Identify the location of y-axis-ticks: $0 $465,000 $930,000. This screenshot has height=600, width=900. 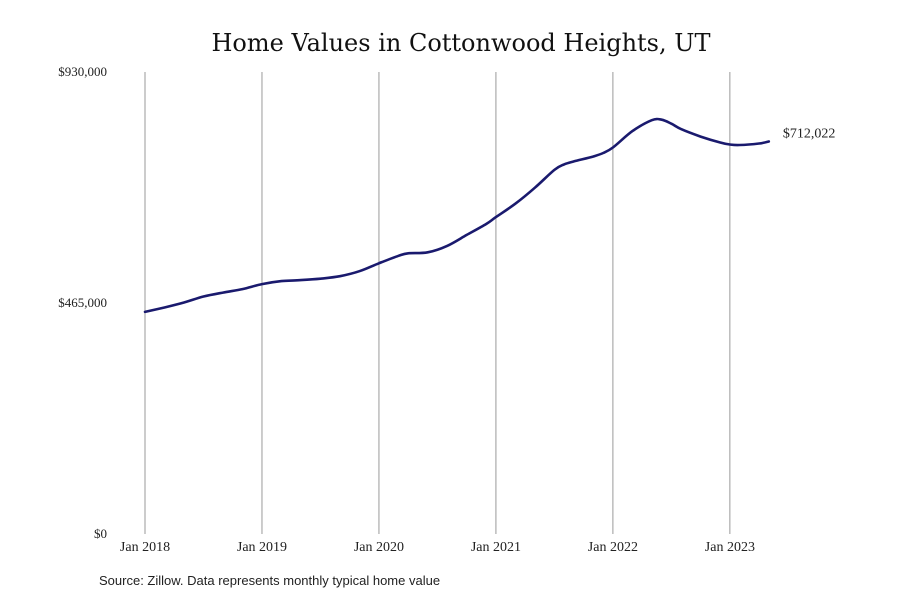
(82, 302).